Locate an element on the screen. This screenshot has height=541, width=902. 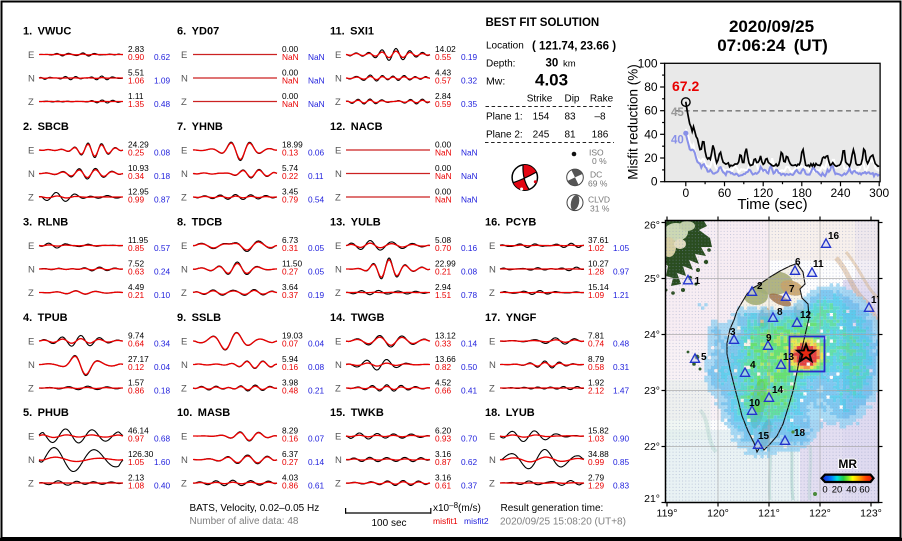
svg-text: 15. TWKB is located at coordinates (357, 413).